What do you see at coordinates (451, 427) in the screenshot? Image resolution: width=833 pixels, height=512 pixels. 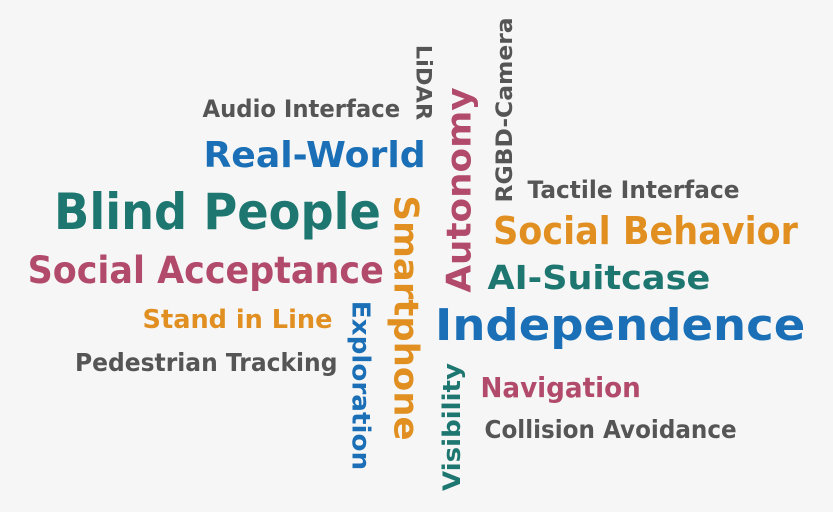 I see `word-visibility: Visibility` at bounding box center [451, 427].